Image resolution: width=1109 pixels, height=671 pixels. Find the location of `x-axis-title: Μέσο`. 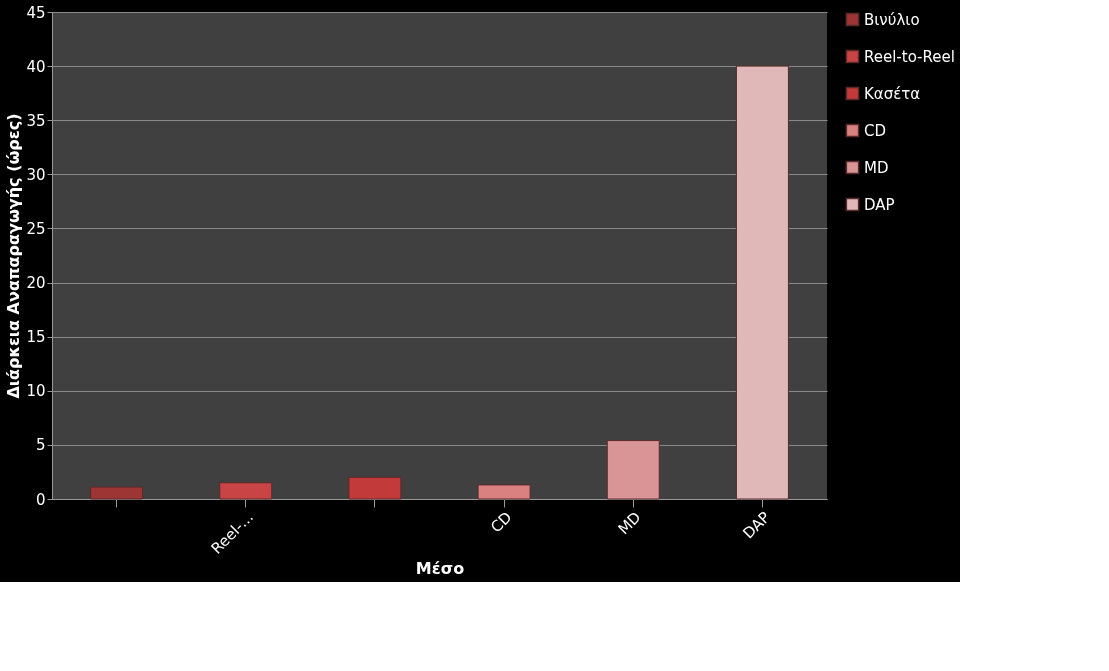

x-axis-title: Μέσο is located at coordinates (440, 568).